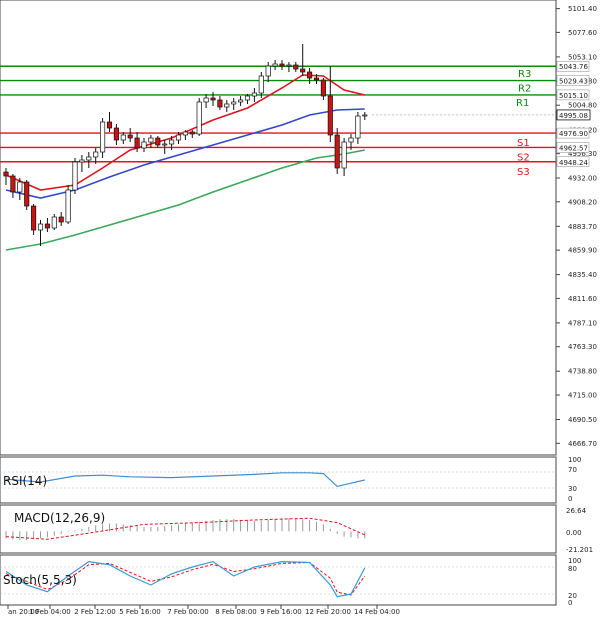 The image size is (600, 619). Describe the element at coordinates (235, 612) in the screenshot. I see `time-tick-label: 8 Feb 08:00` at that location.